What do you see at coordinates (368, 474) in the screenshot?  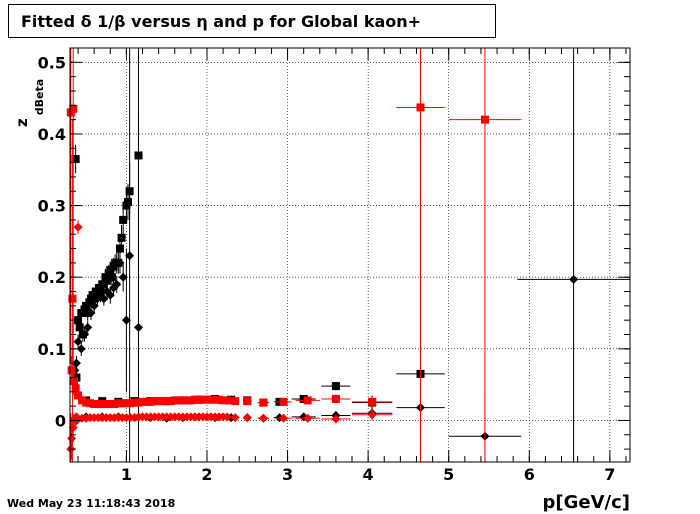 I see `x-tick-label: 4` at bounding box center [368, 474].